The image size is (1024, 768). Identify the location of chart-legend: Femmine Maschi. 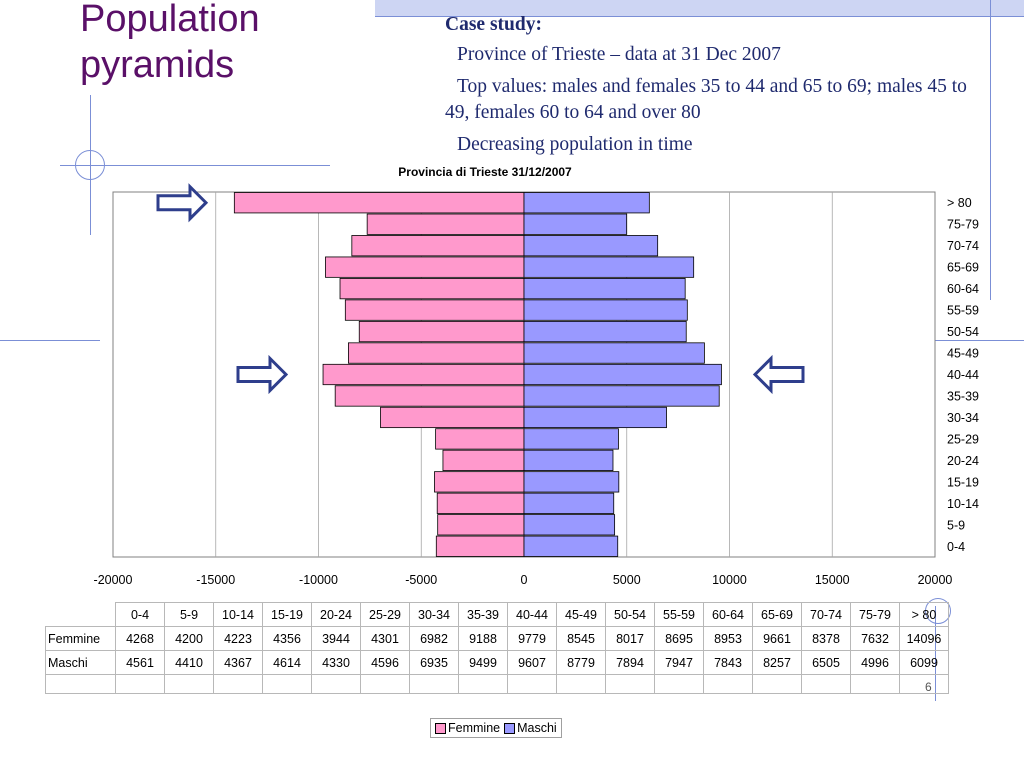
(496, 728).